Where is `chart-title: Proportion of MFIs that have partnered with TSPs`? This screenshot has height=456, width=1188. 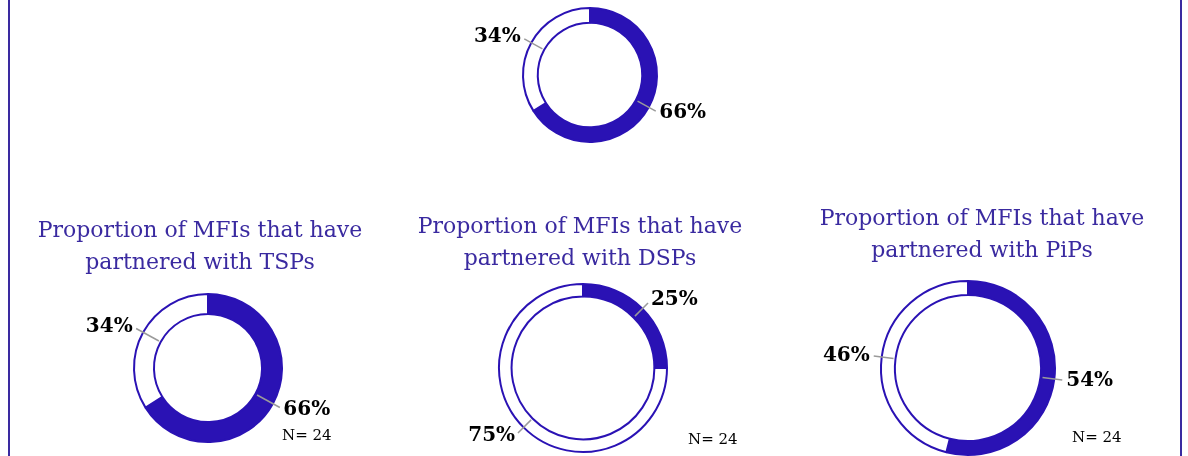 chart-title: Proportion of MFIs that have partnered with TSPs is located at coordinates (200, 246).